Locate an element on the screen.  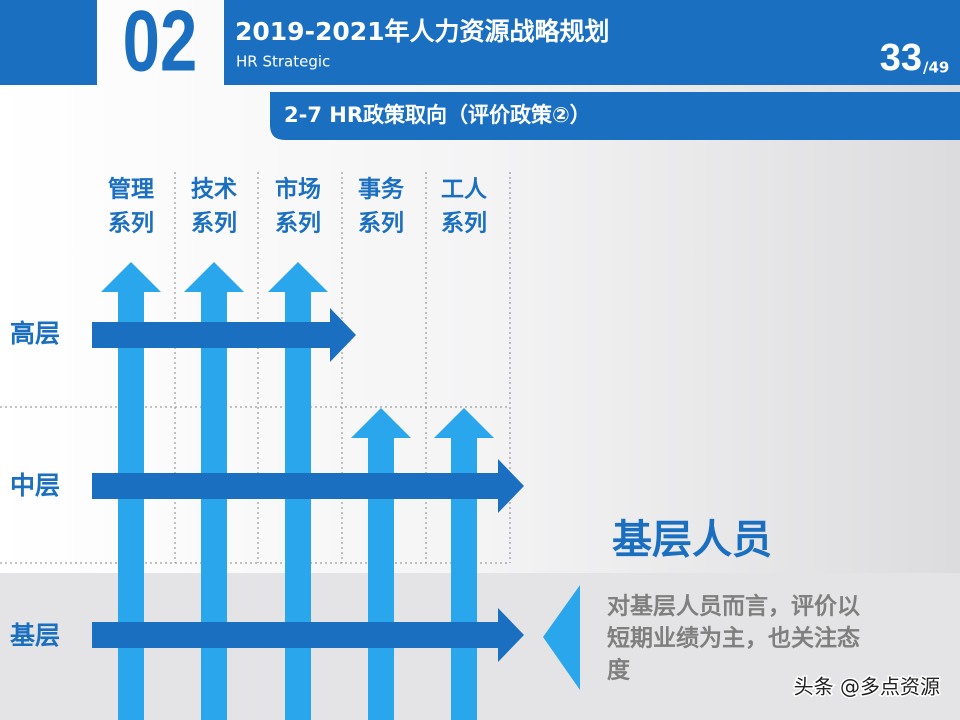
header-title: 2019-2021年人力资源战略规划 is located at coordinates (422, 31).